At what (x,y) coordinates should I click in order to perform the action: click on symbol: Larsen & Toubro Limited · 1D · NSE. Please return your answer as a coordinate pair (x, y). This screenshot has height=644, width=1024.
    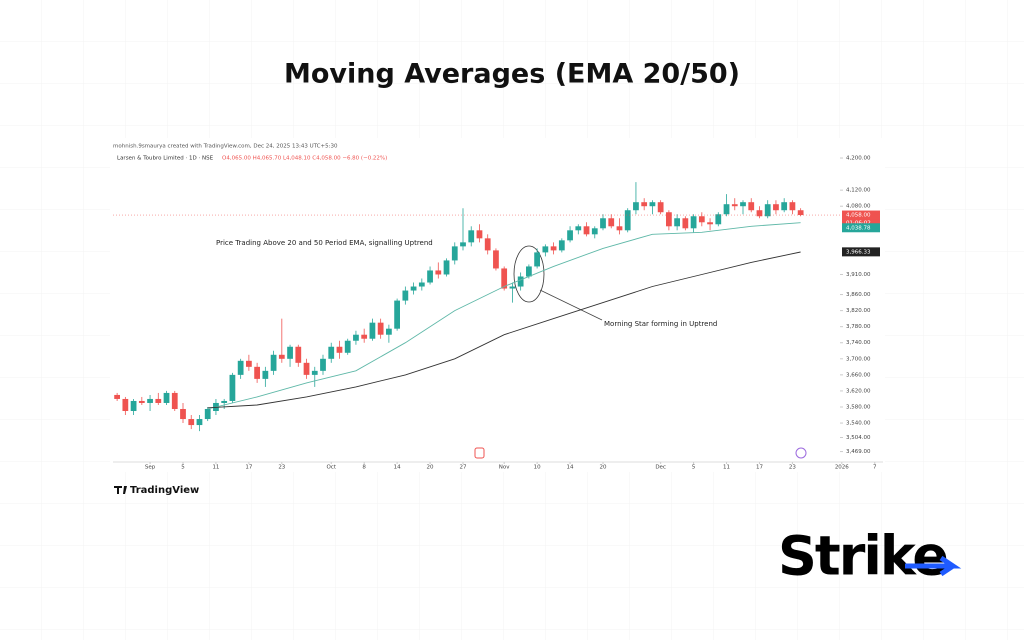
    Looking at the image, I should click on (165, 159).